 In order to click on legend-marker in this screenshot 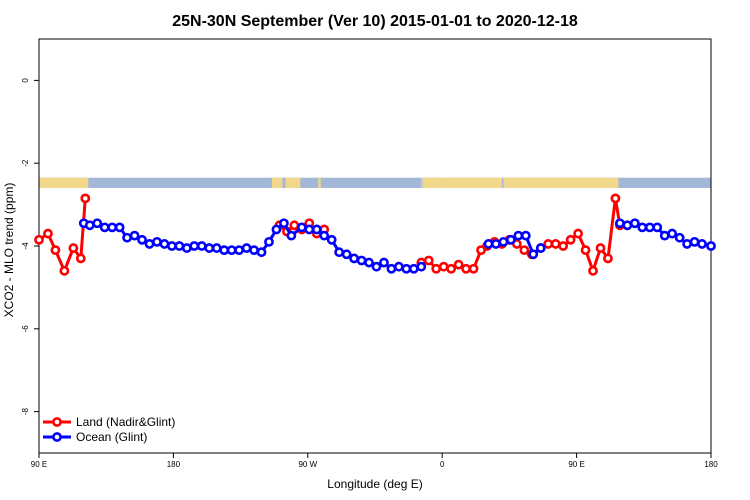, I will do `click(57, 437)`.